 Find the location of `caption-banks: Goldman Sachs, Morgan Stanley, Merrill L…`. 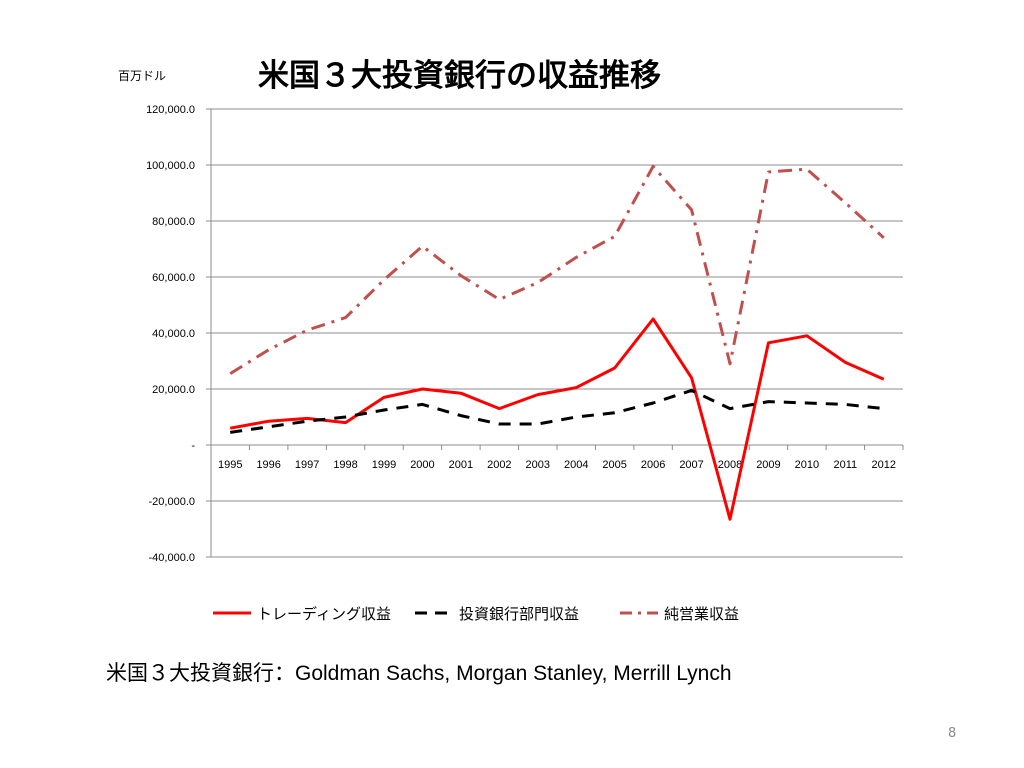

caption-banks: Goldman Sachs, Morgan Stanley, Merrill L… is located at coordinates (513, 673).